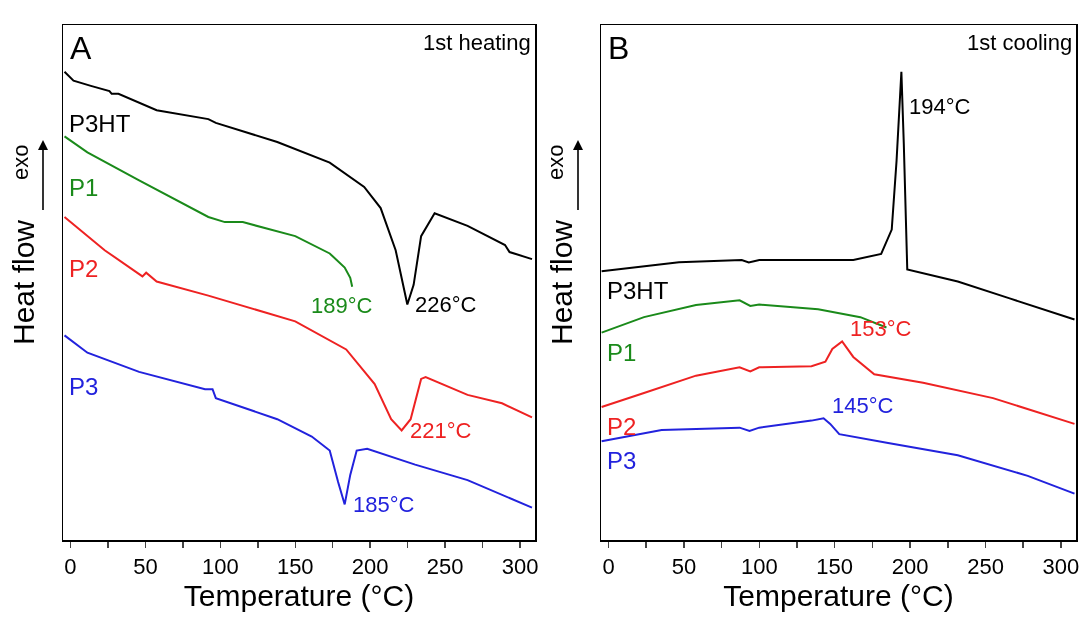  What do you see at coordinates (81, 48) in the screenshot?
I see `chart-title: A` at bounding box center [81, 48].